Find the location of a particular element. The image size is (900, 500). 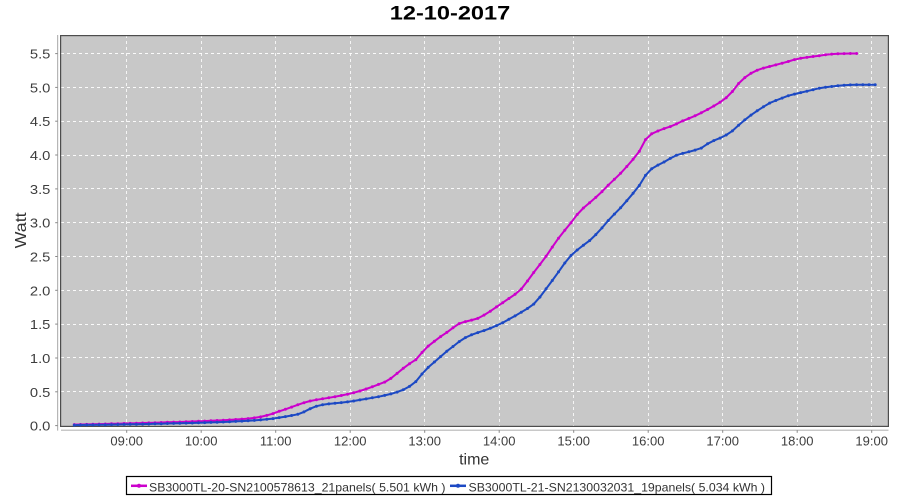

svg-text: 17:00 is located at coordinates (722, 441).